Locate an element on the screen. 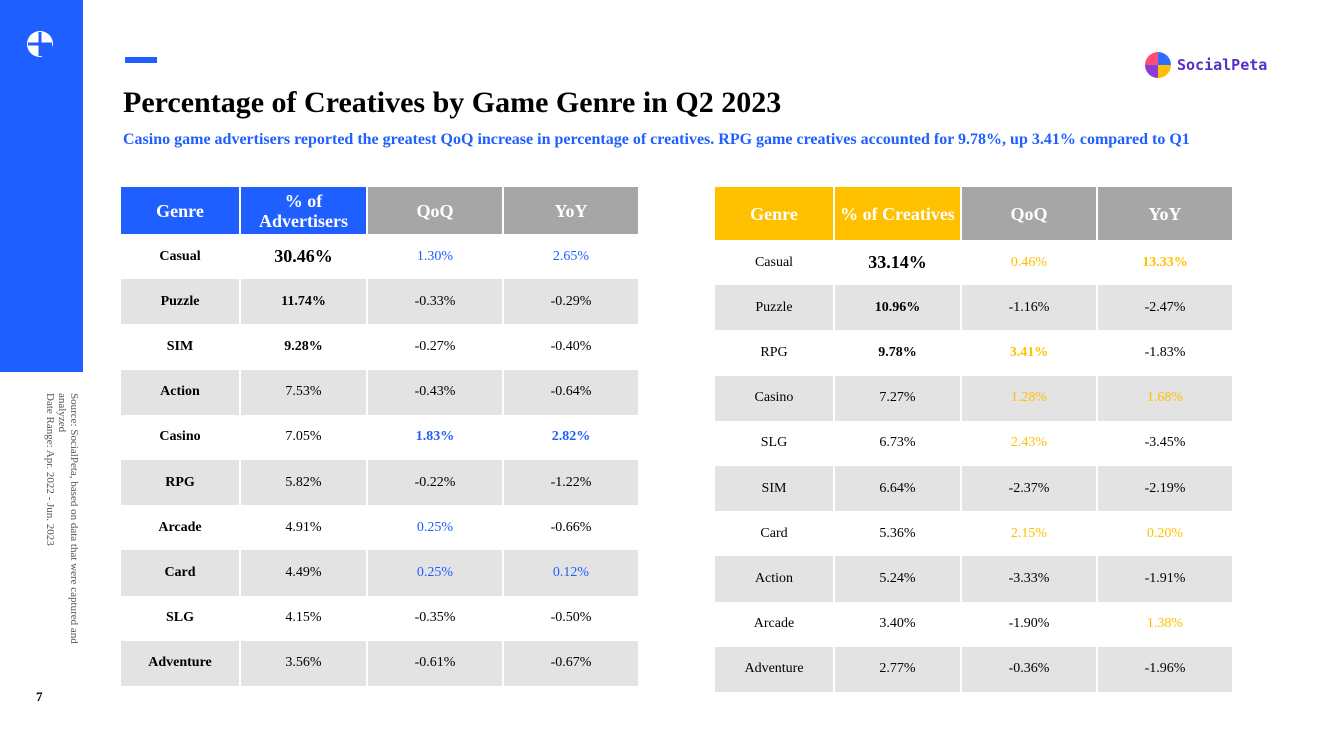 The height and width of the screenshot is (745, 1324). yoy-cell: 13.33% is located at coordinates (1165, 262).